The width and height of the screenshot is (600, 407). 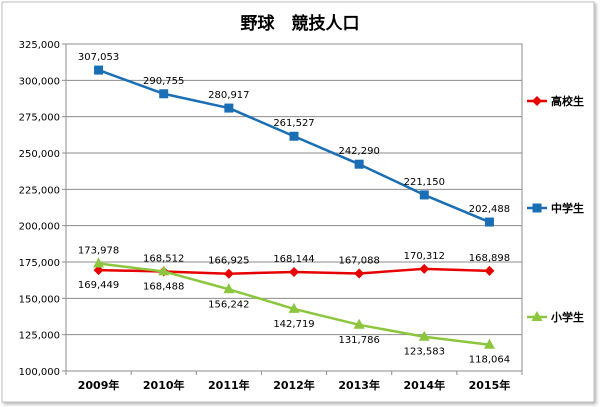 I want to click on chart-title: 野球 競技人口, so click(x=300, y=23).